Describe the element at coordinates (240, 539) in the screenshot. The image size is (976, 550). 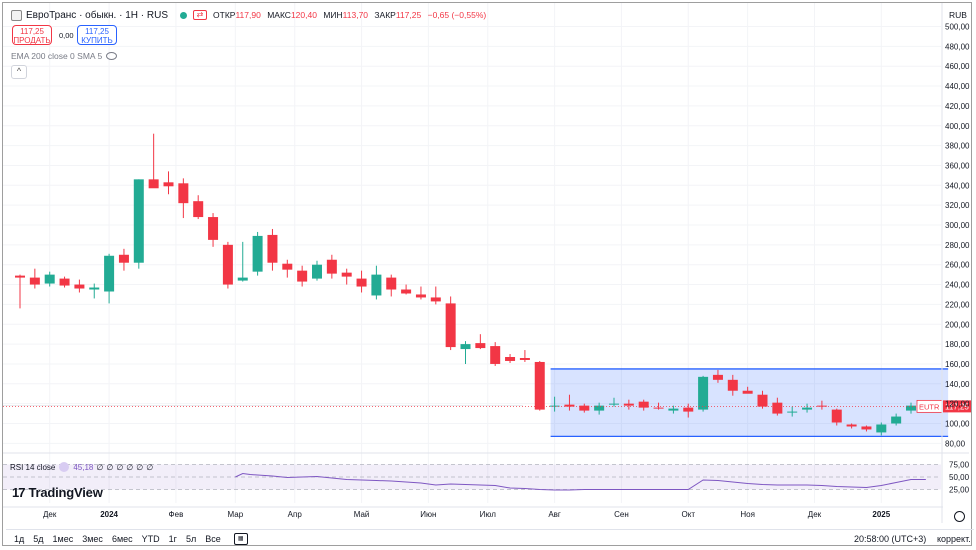
I see `calendar-icon: ▦` at that location.